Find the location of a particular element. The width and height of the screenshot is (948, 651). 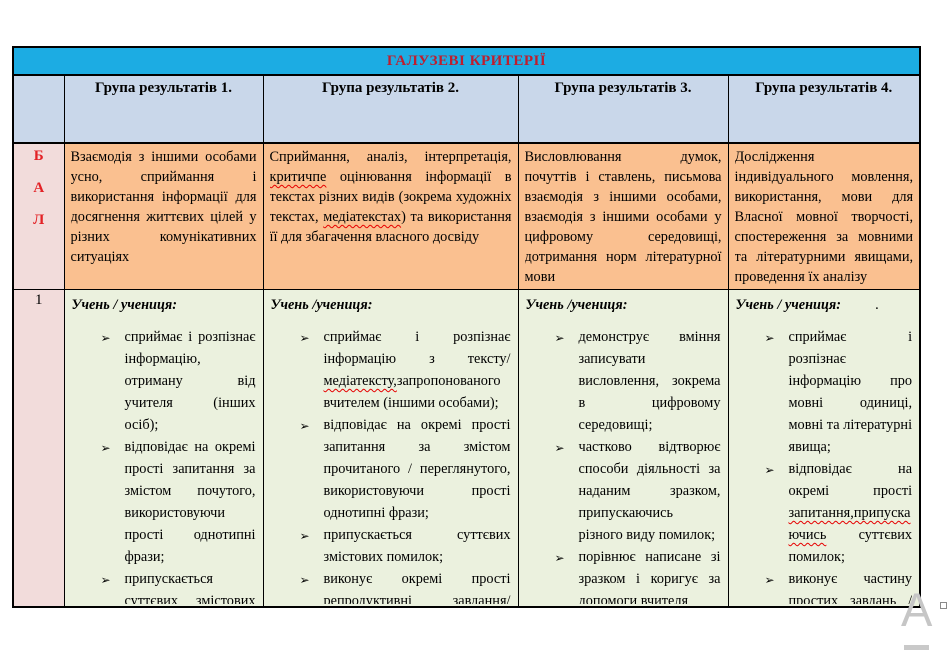

misspelled-word: критичпе is located at coordinates (298, 177).